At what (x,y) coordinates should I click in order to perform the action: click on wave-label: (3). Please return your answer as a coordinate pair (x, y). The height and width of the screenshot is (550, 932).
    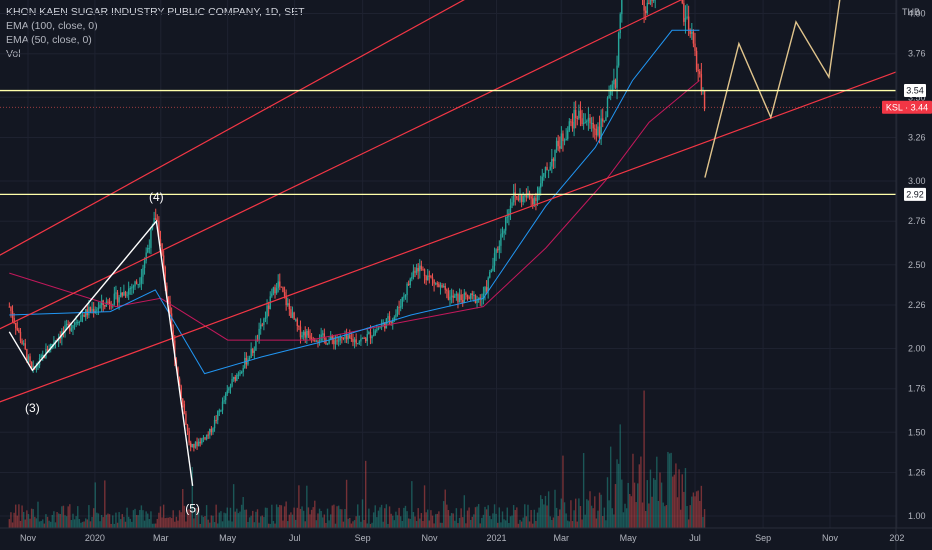
    Looking at the image, I should click on (32, 408).